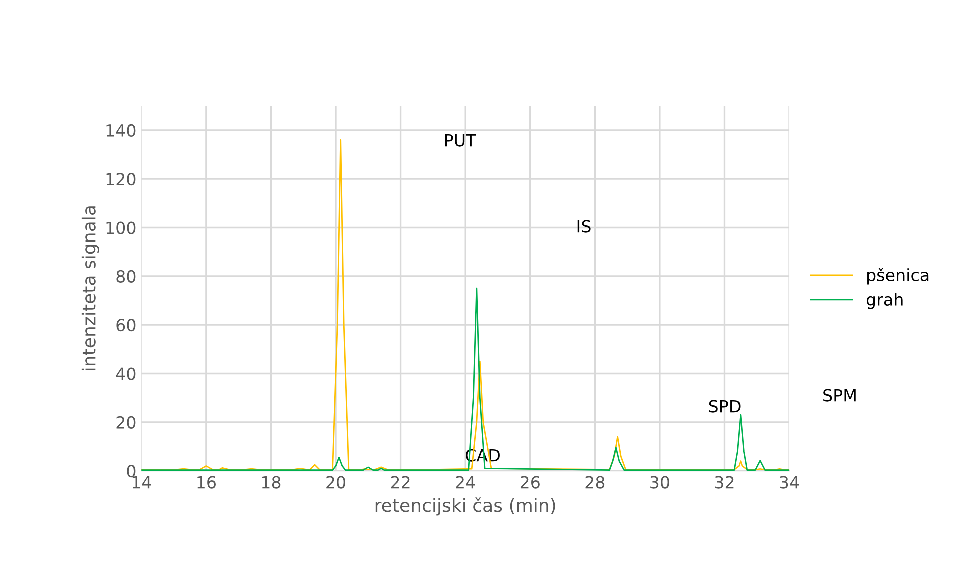 The width and height of the screenshot is (957, 583). Describe the element at coordinates (91, 288) in the screenshot. I see `y-axis-title: intenziteta signala` at that location.